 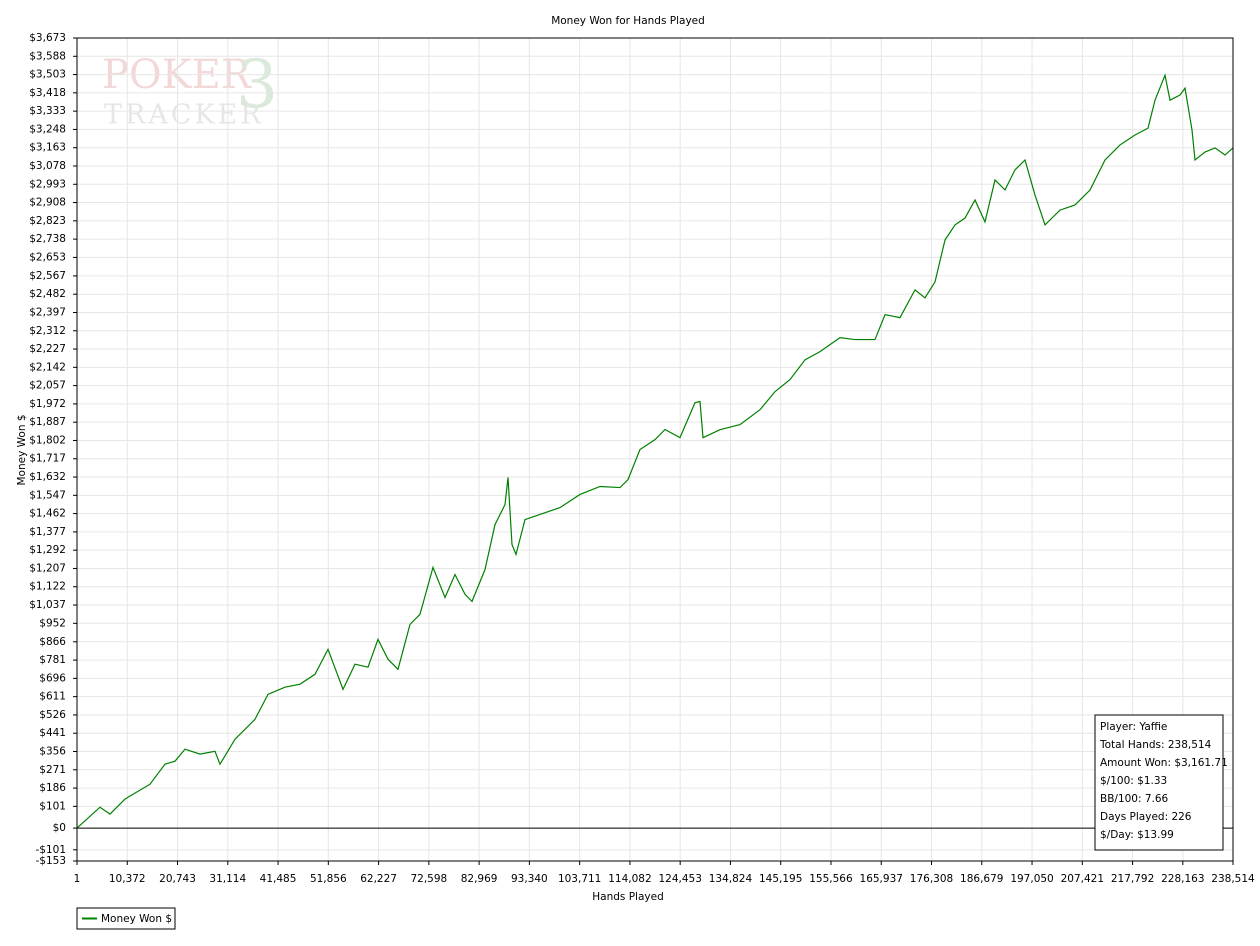 I want to click on info-box-frame, so click(x=1159, y=782).